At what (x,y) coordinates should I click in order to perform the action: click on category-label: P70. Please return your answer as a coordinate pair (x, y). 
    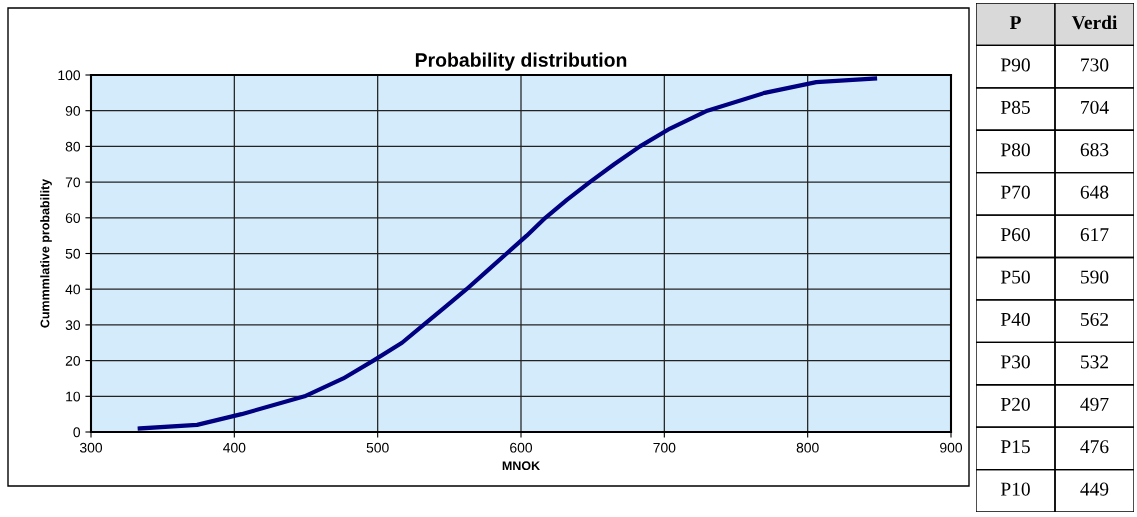
    Looking at the image, I should click on (1015, 192).